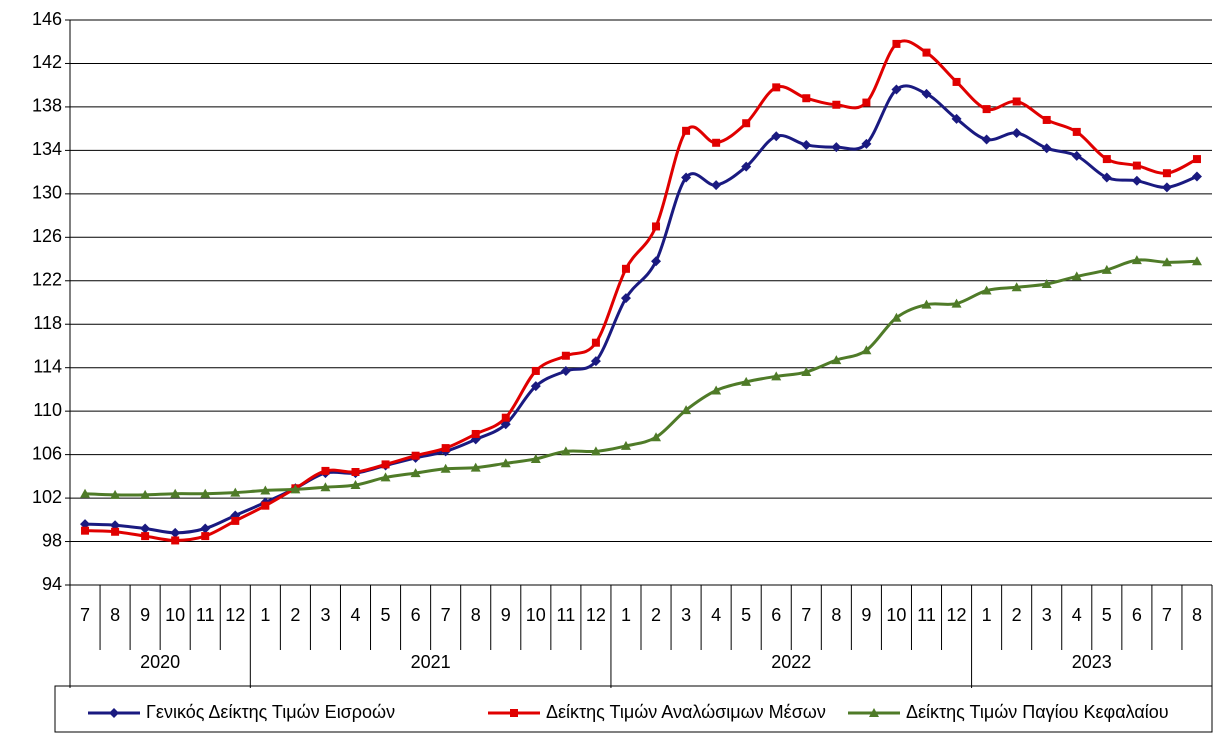  I want to click on y-tick-label: 110, so click(47, 410).